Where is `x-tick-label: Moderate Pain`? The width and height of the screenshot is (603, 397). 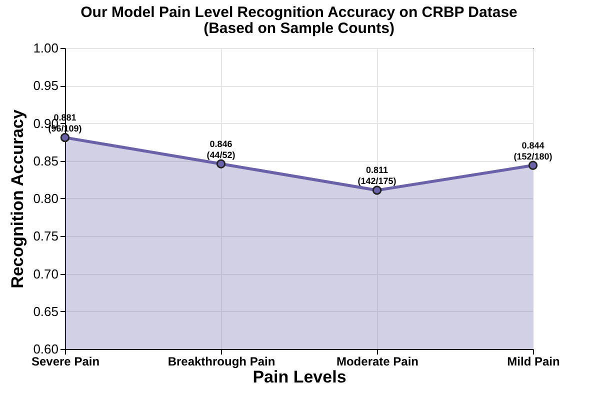 x-tick-label: Moderate Pain is located at coordinates (377, 361).